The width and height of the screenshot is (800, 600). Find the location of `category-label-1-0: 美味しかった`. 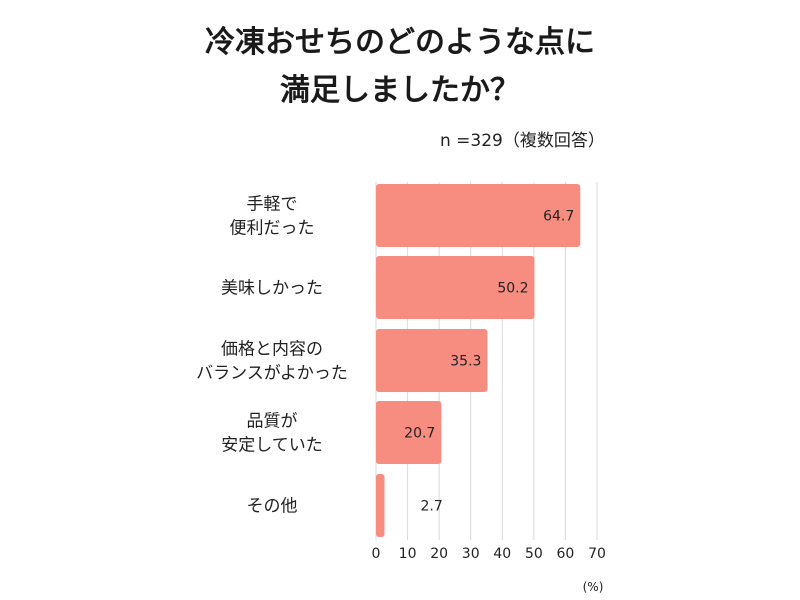

category-label-1-0: 美味しかった is located at coordinates (272, 289).